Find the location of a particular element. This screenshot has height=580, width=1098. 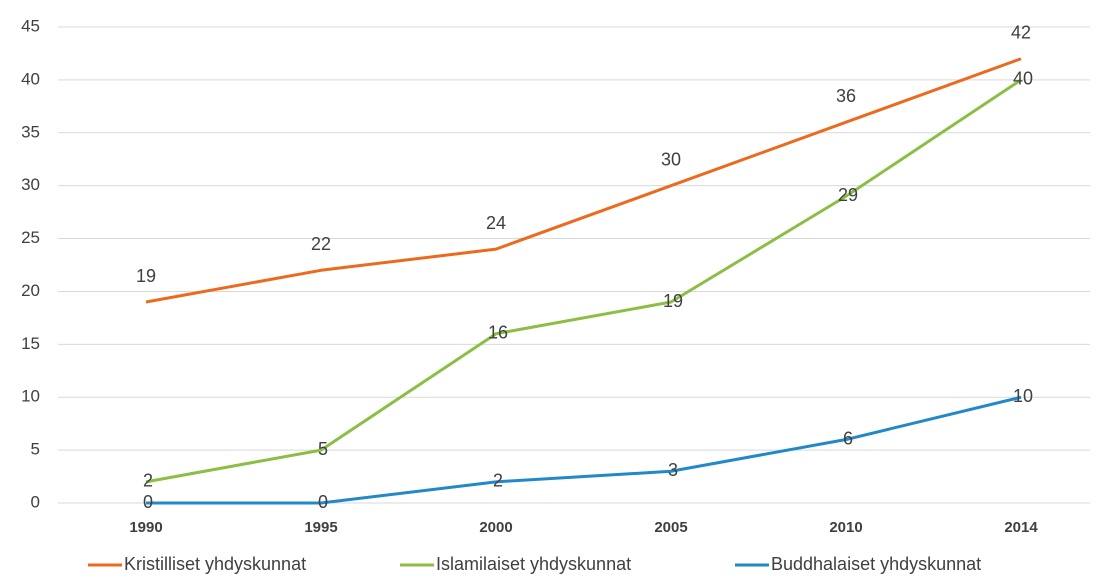

data-label: 3 is located at coordinates (673, 470).